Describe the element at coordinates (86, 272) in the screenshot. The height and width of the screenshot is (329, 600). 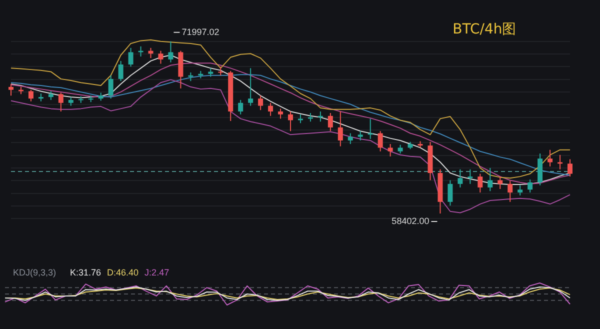
I see `series-label: K:31.76` at that location.